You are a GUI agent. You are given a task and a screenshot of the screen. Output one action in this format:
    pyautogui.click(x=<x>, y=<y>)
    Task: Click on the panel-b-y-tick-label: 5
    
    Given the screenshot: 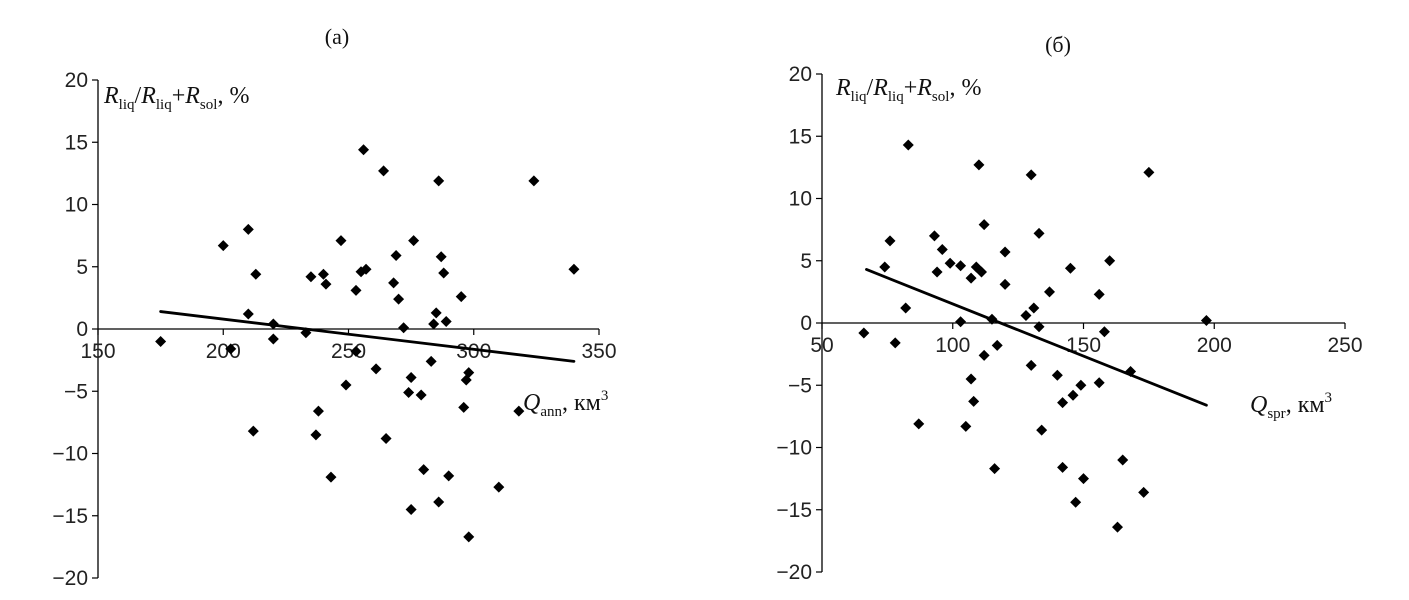 What is the action you would take?
    pyautogui.click(x=806, y=261)
    